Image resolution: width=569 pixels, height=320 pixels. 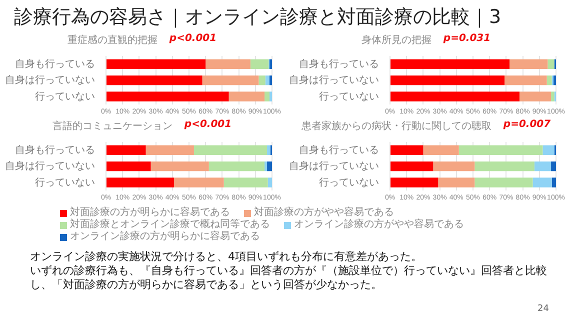 What do you see at coordinates (543, 309) in the screenshot?
I see `text: 24` at bounding box center [543, 309].